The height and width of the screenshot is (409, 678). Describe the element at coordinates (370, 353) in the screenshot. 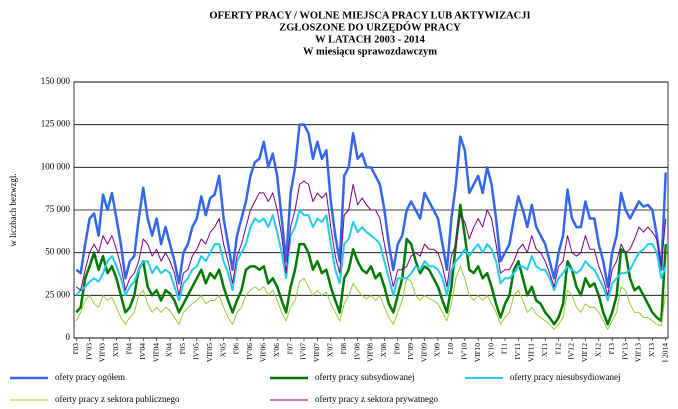

I see `x-tick-label: VII'08` at that location.